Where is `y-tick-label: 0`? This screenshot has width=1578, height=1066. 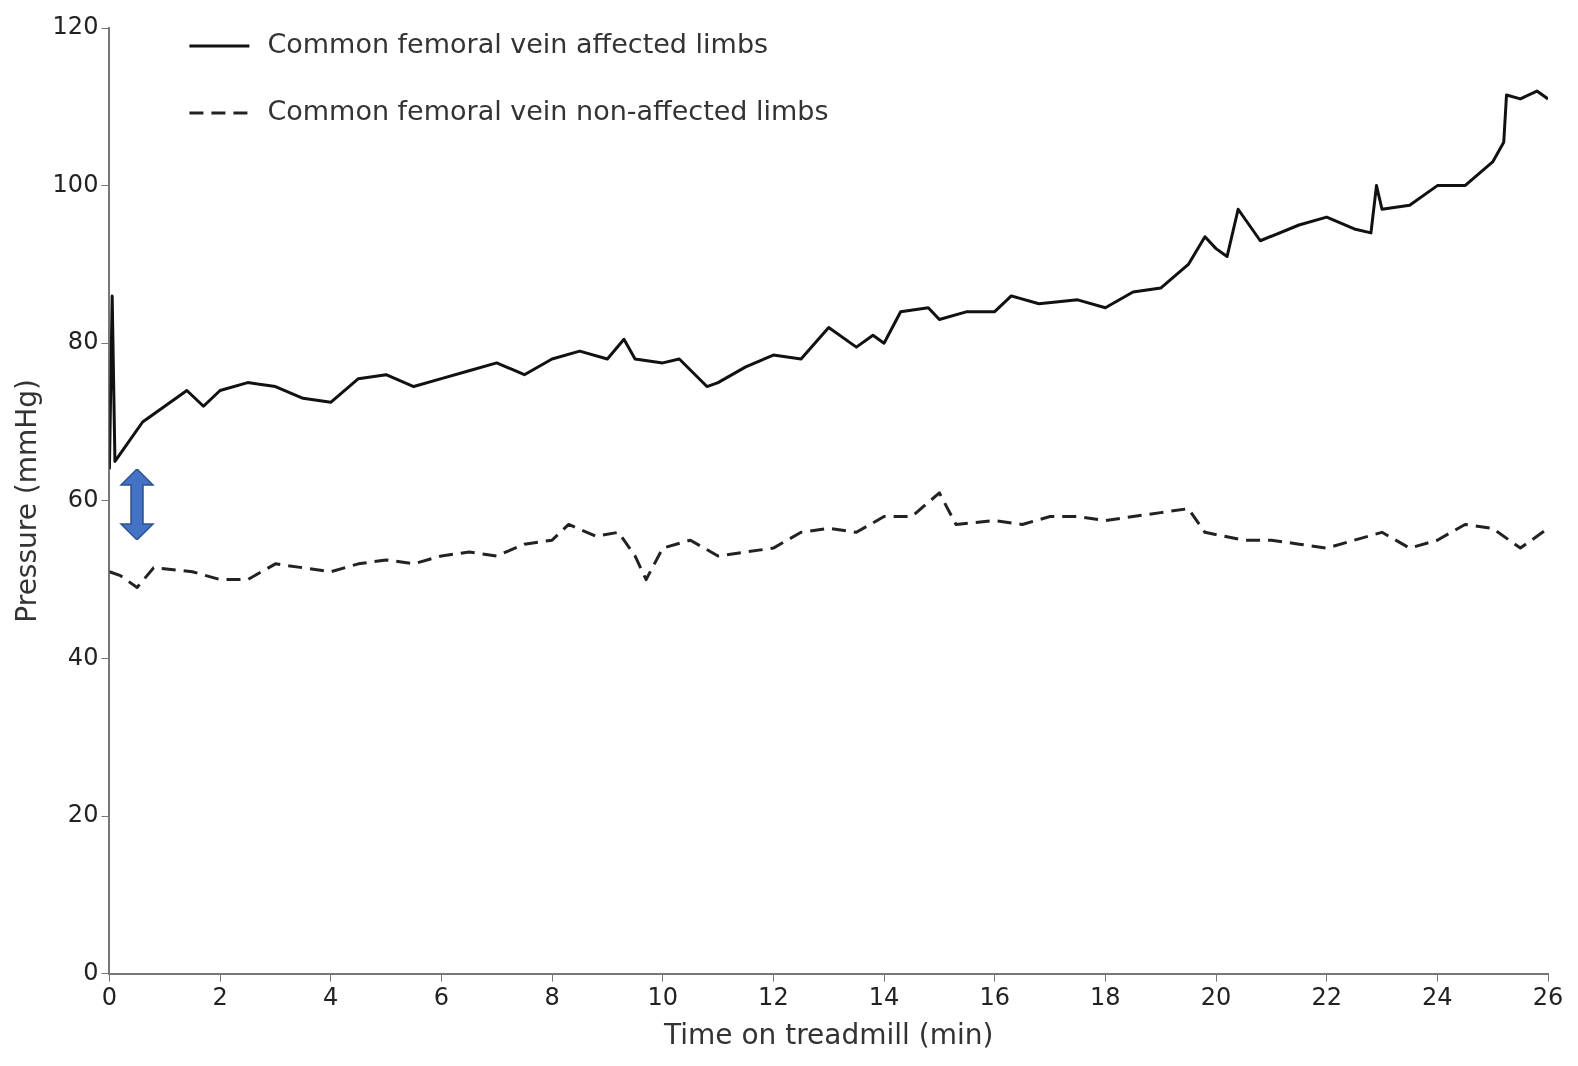
y-tick-label: 0 is located at coordinates (91, 971).